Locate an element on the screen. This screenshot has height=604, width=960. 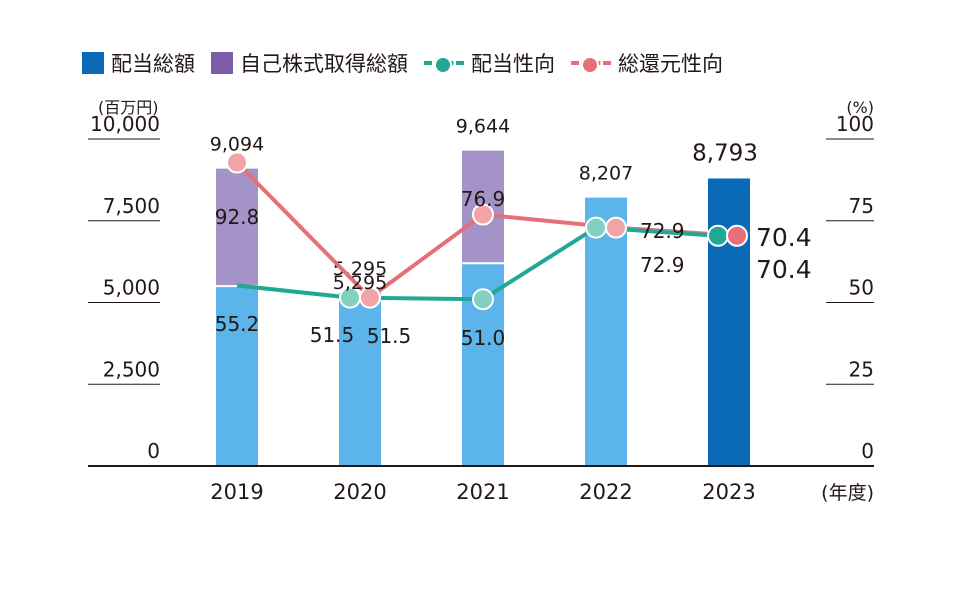
right-axis-tick-label: 100 is located at coordinates (855, 124).